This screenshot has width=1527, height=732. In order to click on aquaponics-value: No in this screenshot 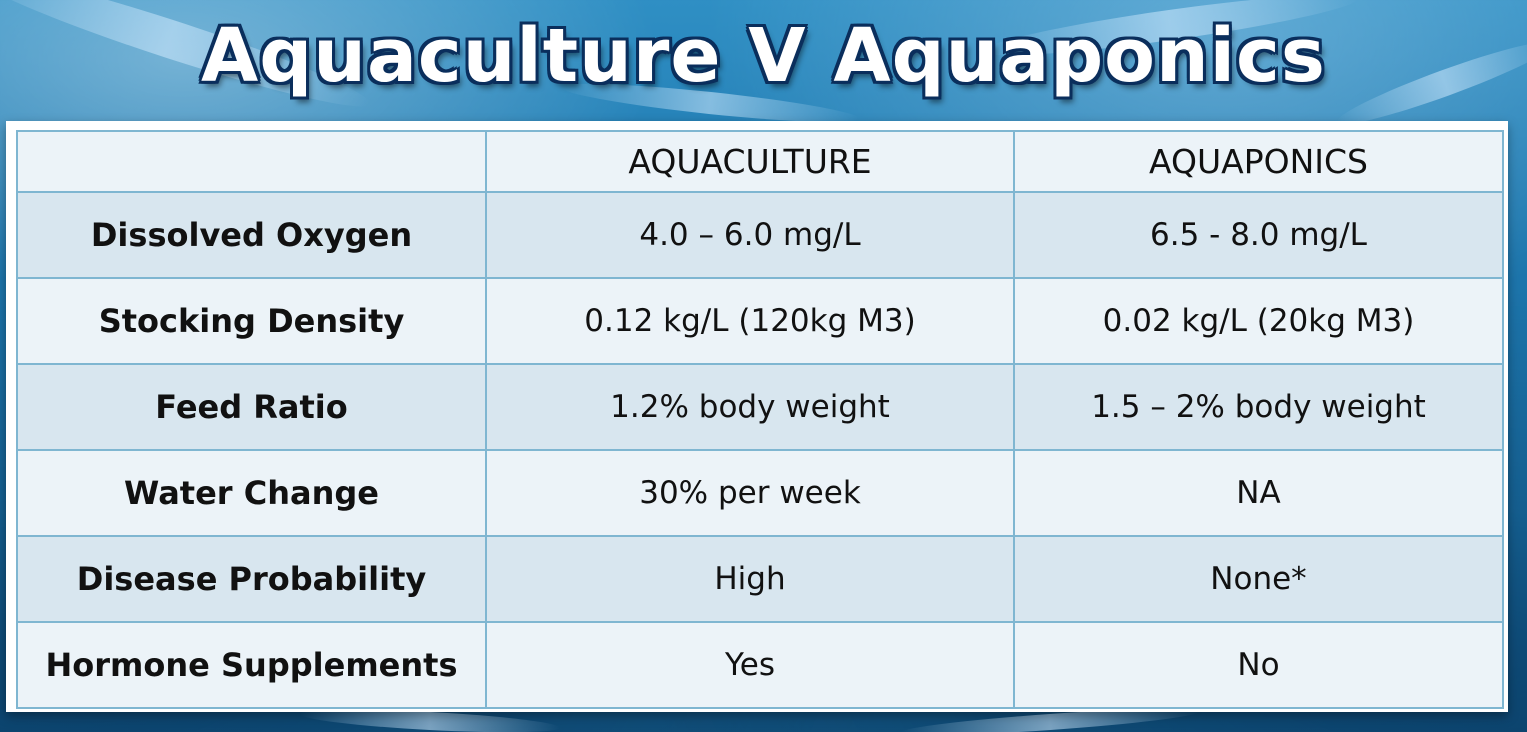, I will do `click(1258, 665)`.